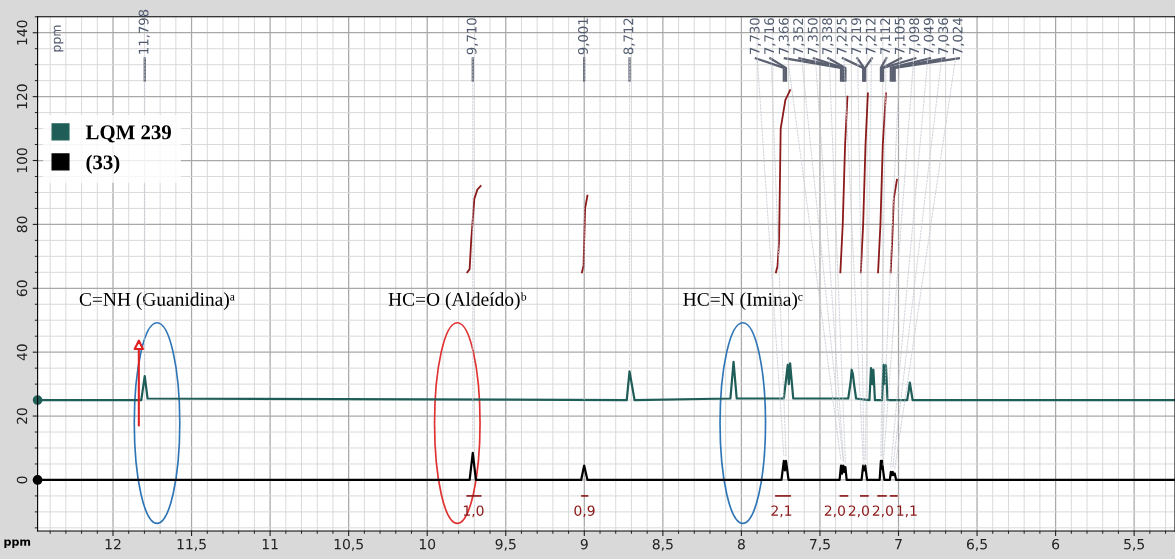  What do you see at coordinates (505, 544) in the screenshot?
I see `x-tick-label: 9,5` at bounding box center [505, 544].